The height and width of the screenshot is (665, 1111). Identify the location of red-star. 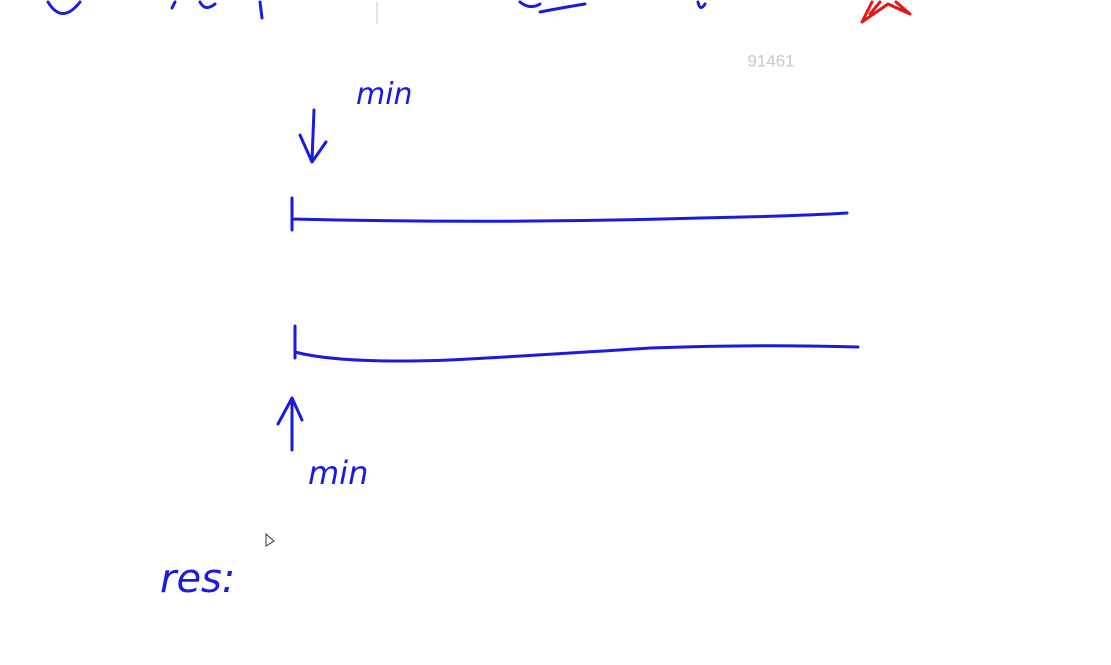
(886, 12).